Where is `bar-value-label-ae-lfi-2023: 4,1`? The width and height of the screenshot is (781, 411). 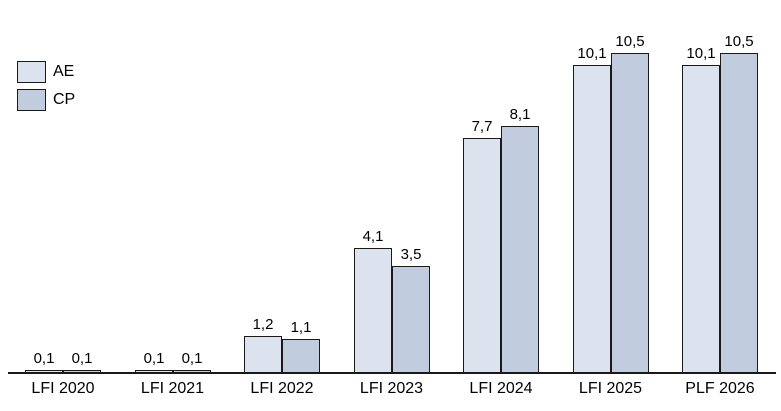 bar-value-label-ae-lfi-2023: 4,1 is located at coordinates (373, 236).